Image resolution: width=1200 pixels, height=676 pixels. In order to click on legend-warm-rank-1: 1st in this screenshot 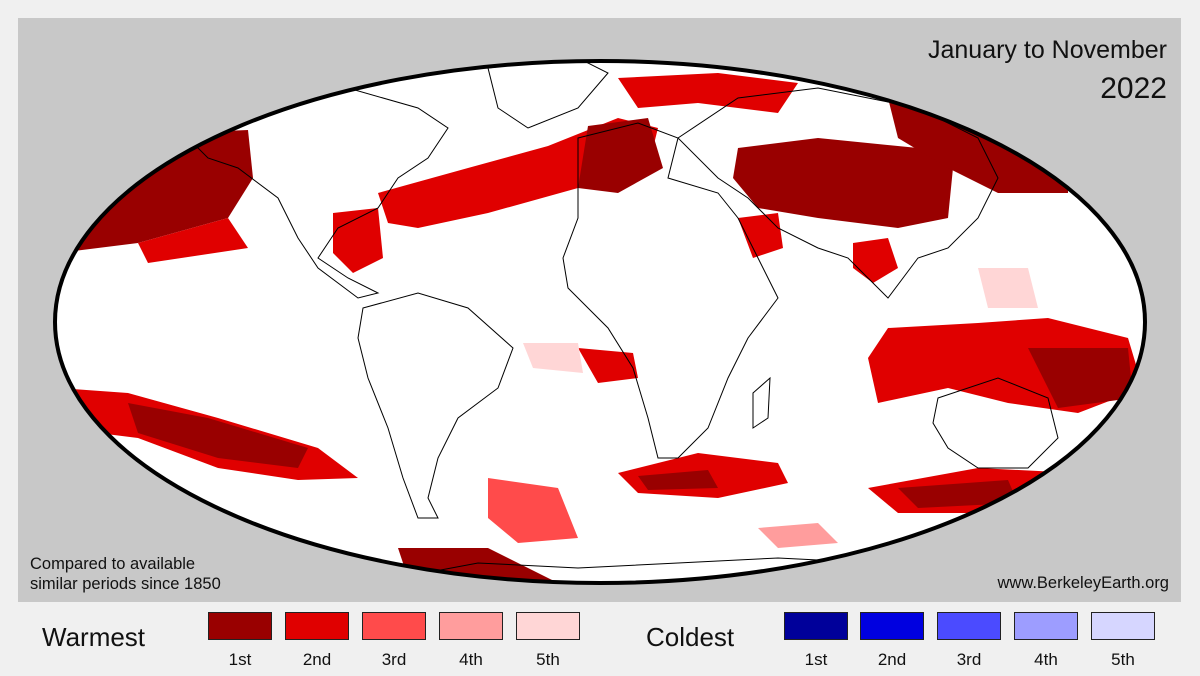, I will do `click(240, 659)`.